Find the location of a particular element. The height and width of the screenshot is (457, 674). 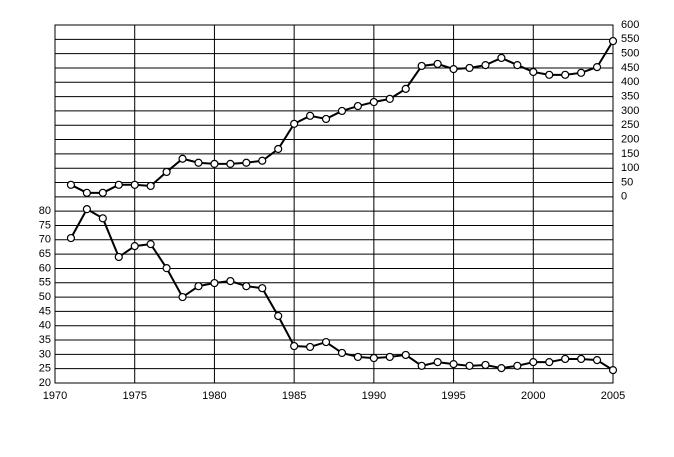

x-tick-label: 2005 is located at coordinates (613, 396).